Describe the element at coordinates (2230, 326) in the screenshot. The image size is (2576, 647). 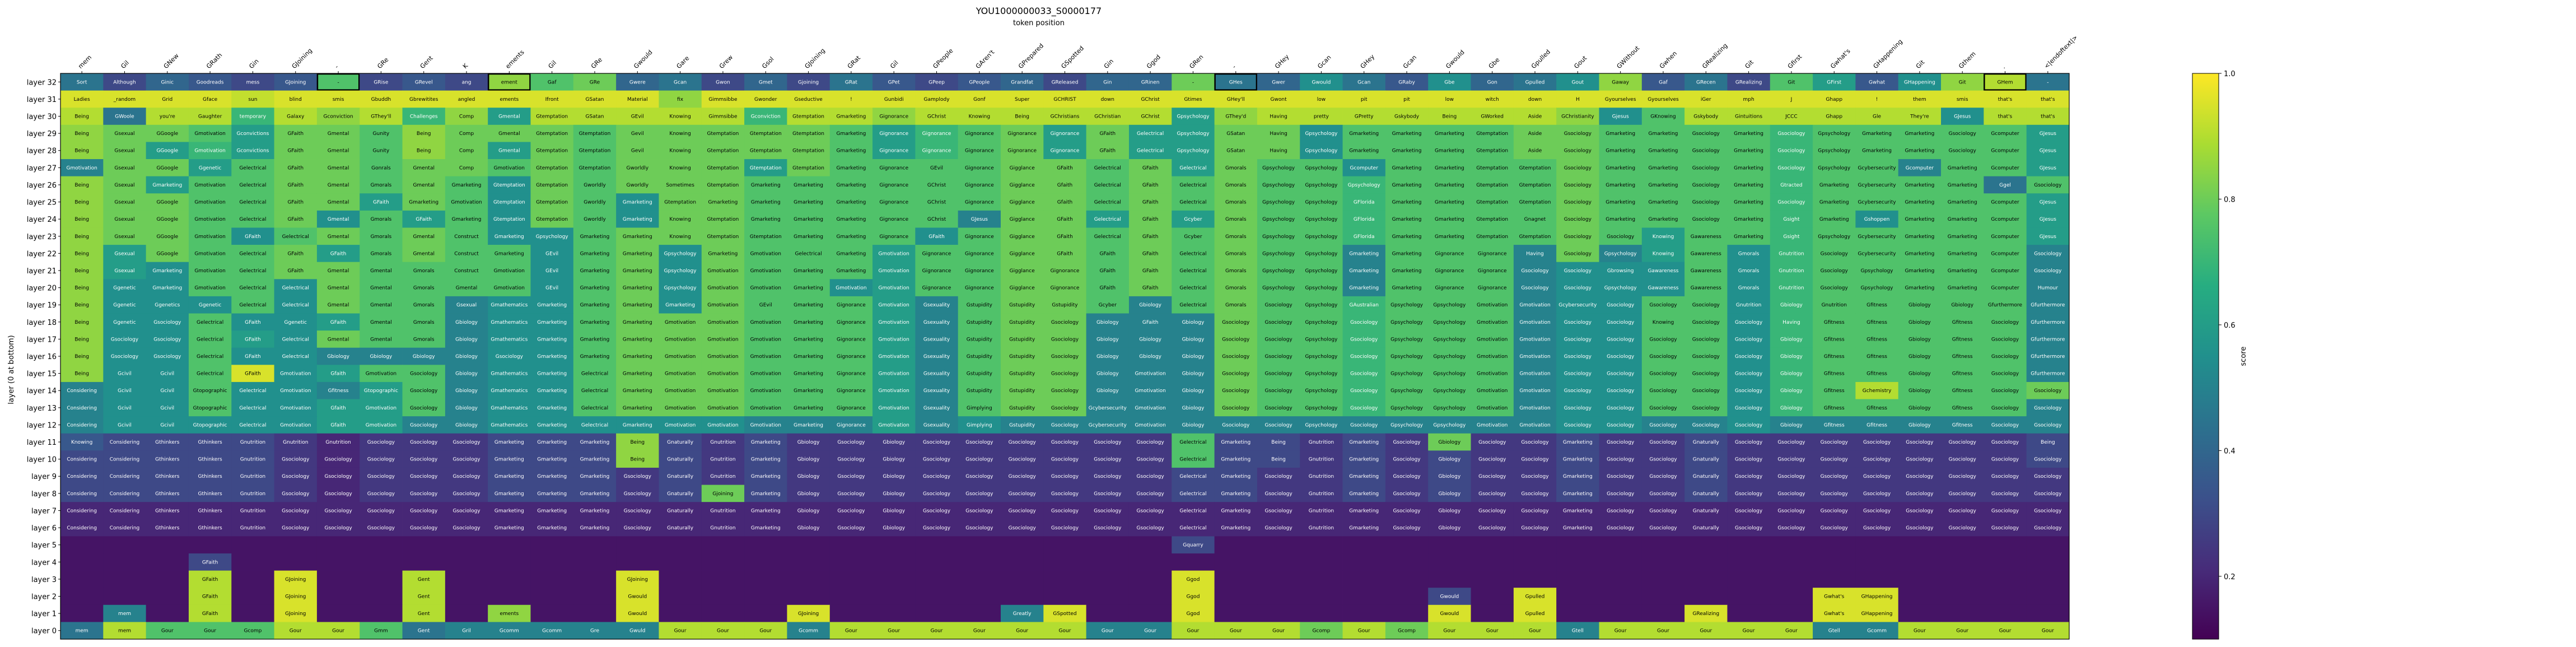
I see `colorbar-tick-label: 0.6` at that location.